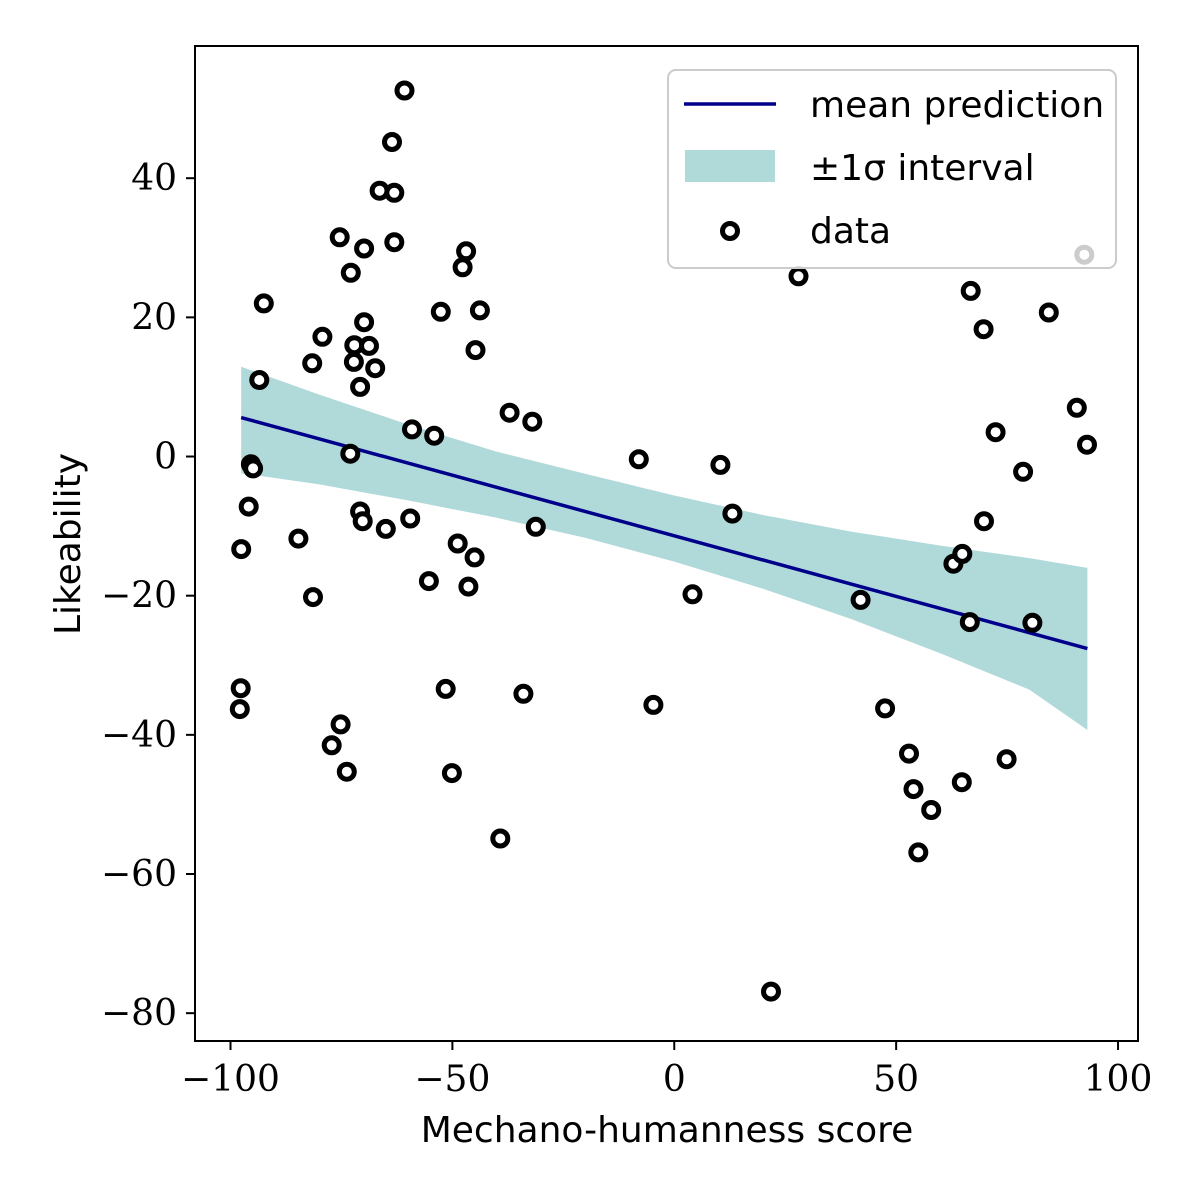 Image resolution: width=1200 pixels, height=1200 pixels. What do you see at coordinates (139, 874) in the screenshot?
I see `y-tick-label: −60` at bounding box center [139, 874].